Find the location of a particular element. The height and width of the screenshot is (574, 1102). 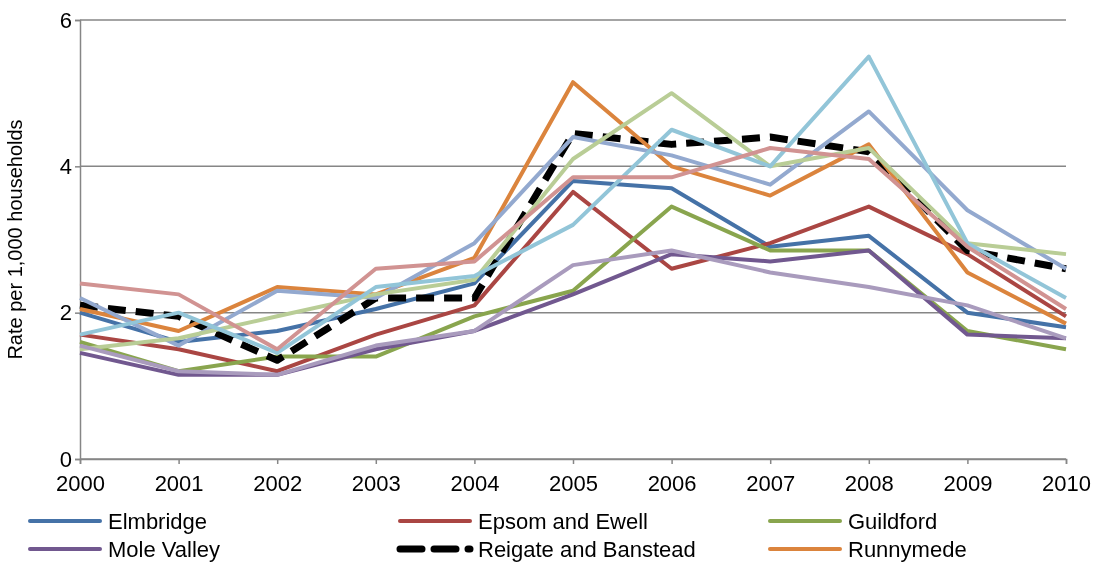

legend-label: Reigate and Banstead is located at coordinates (587, 549).